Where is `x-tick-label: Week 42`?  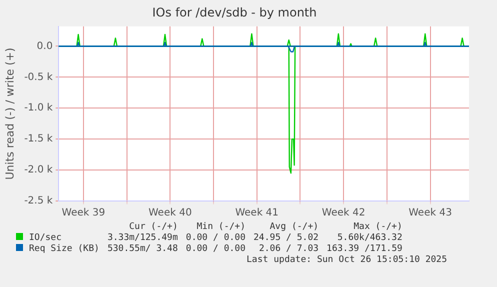 x-tick-label: Week 42 is located at coordinates (344, 213).